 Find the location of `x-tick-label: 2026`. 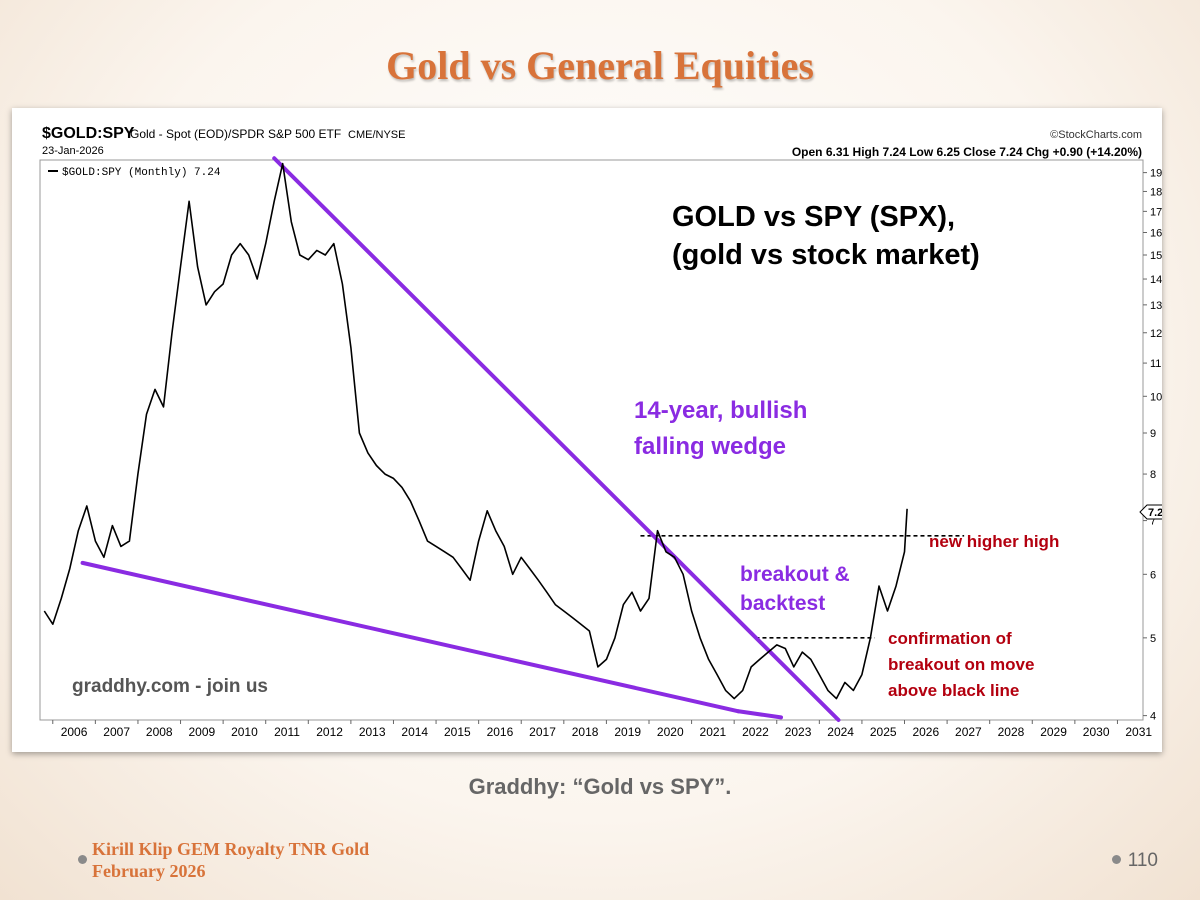

x-tick-label: 2026 is located at coordinates (925, 732).